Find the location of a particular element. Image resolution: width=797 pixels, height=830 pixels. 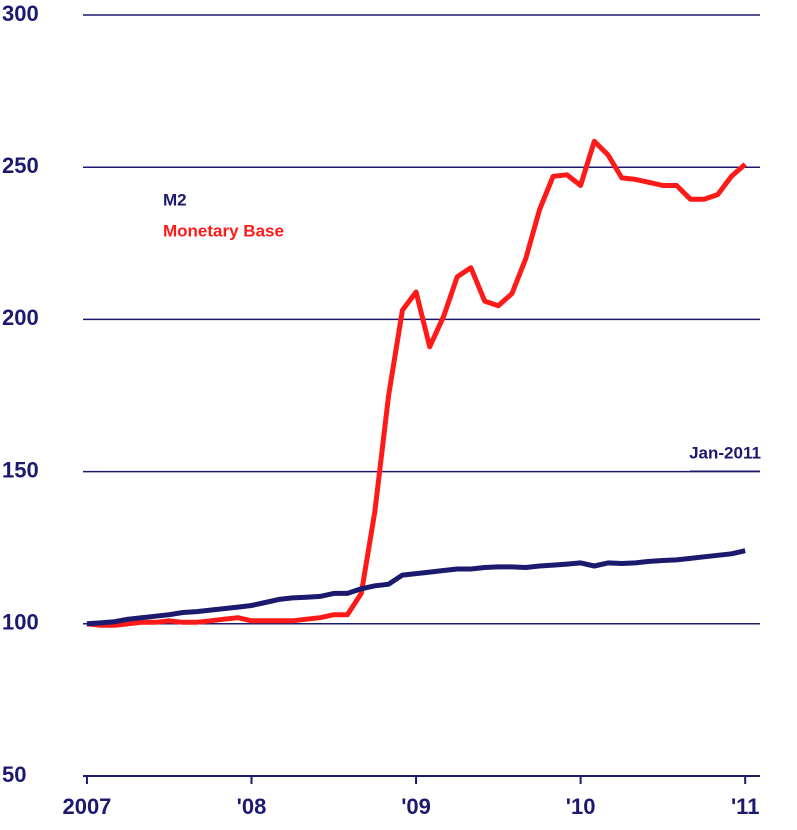

legend-label: Monetary Base is located at coordinates (223, 230).